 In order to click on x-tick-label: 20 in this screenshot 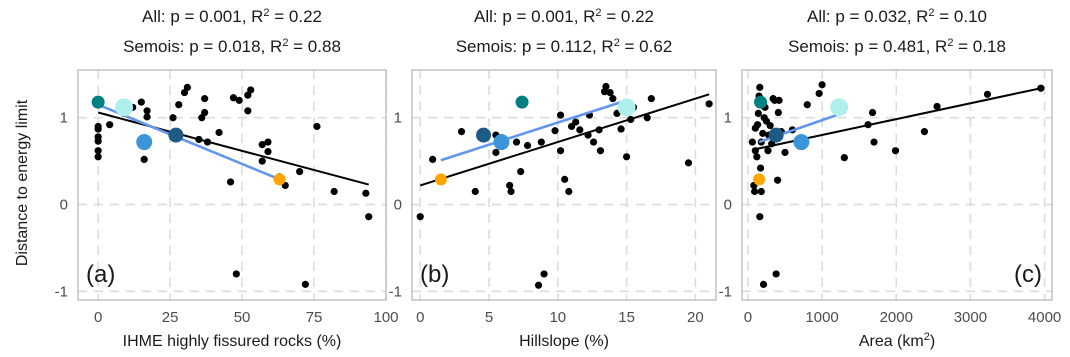, I will do `click(695, 317)`.